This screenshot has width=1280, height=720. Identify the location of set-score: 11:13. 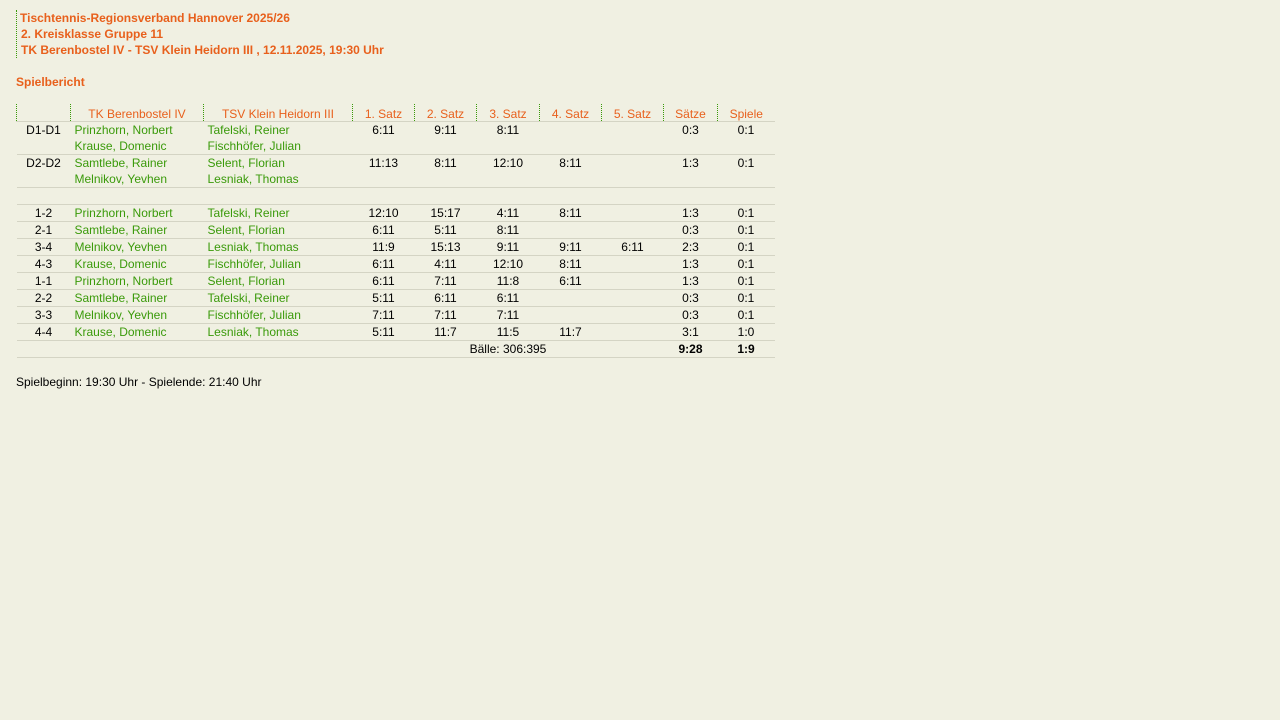
(383, 171).